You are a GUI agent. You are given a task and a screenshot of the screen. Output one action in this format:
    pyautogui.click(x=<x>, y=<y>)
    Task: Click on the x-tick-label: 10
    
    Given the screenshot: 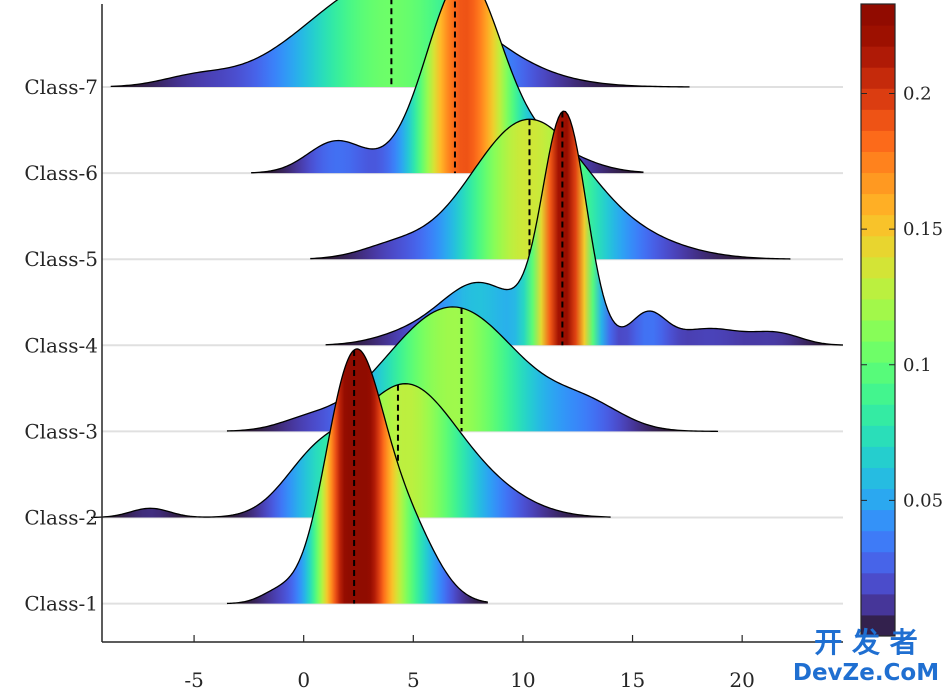 What is the action you would take?
    pyautogui.click(x=522, y=679)
    